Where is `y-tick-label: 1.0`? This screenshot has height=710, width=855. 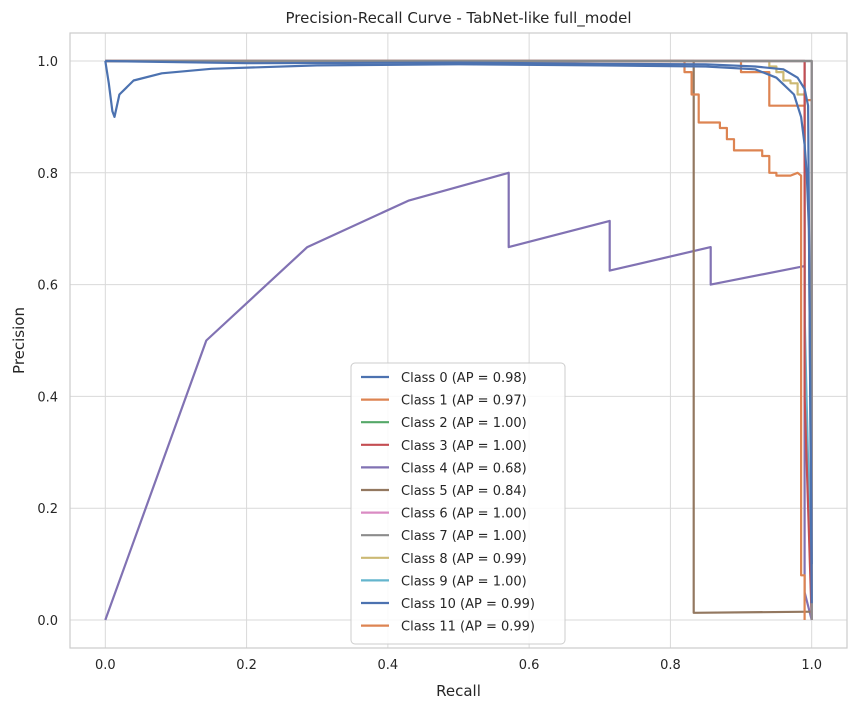 y-tick-label: 1.0 is located at coordinates (47, 62).